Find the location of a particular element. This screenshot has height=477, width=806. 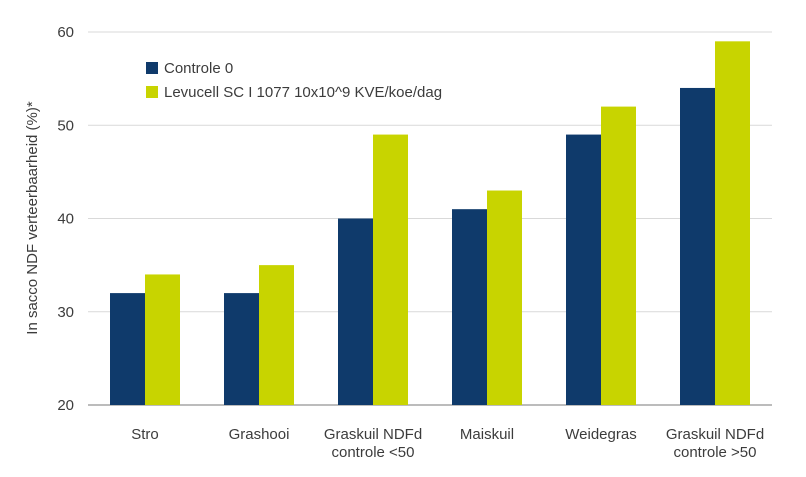

bar-series1-cat3 is located at coordinates (504, 297).